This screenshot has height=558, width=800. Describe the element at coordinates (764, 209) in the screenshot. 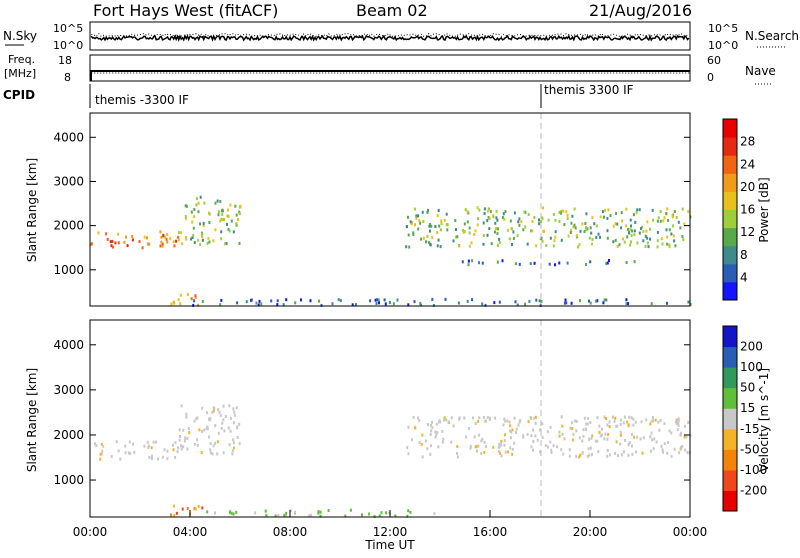

I see `power-colorbar-label: Power [dB]` at that location.